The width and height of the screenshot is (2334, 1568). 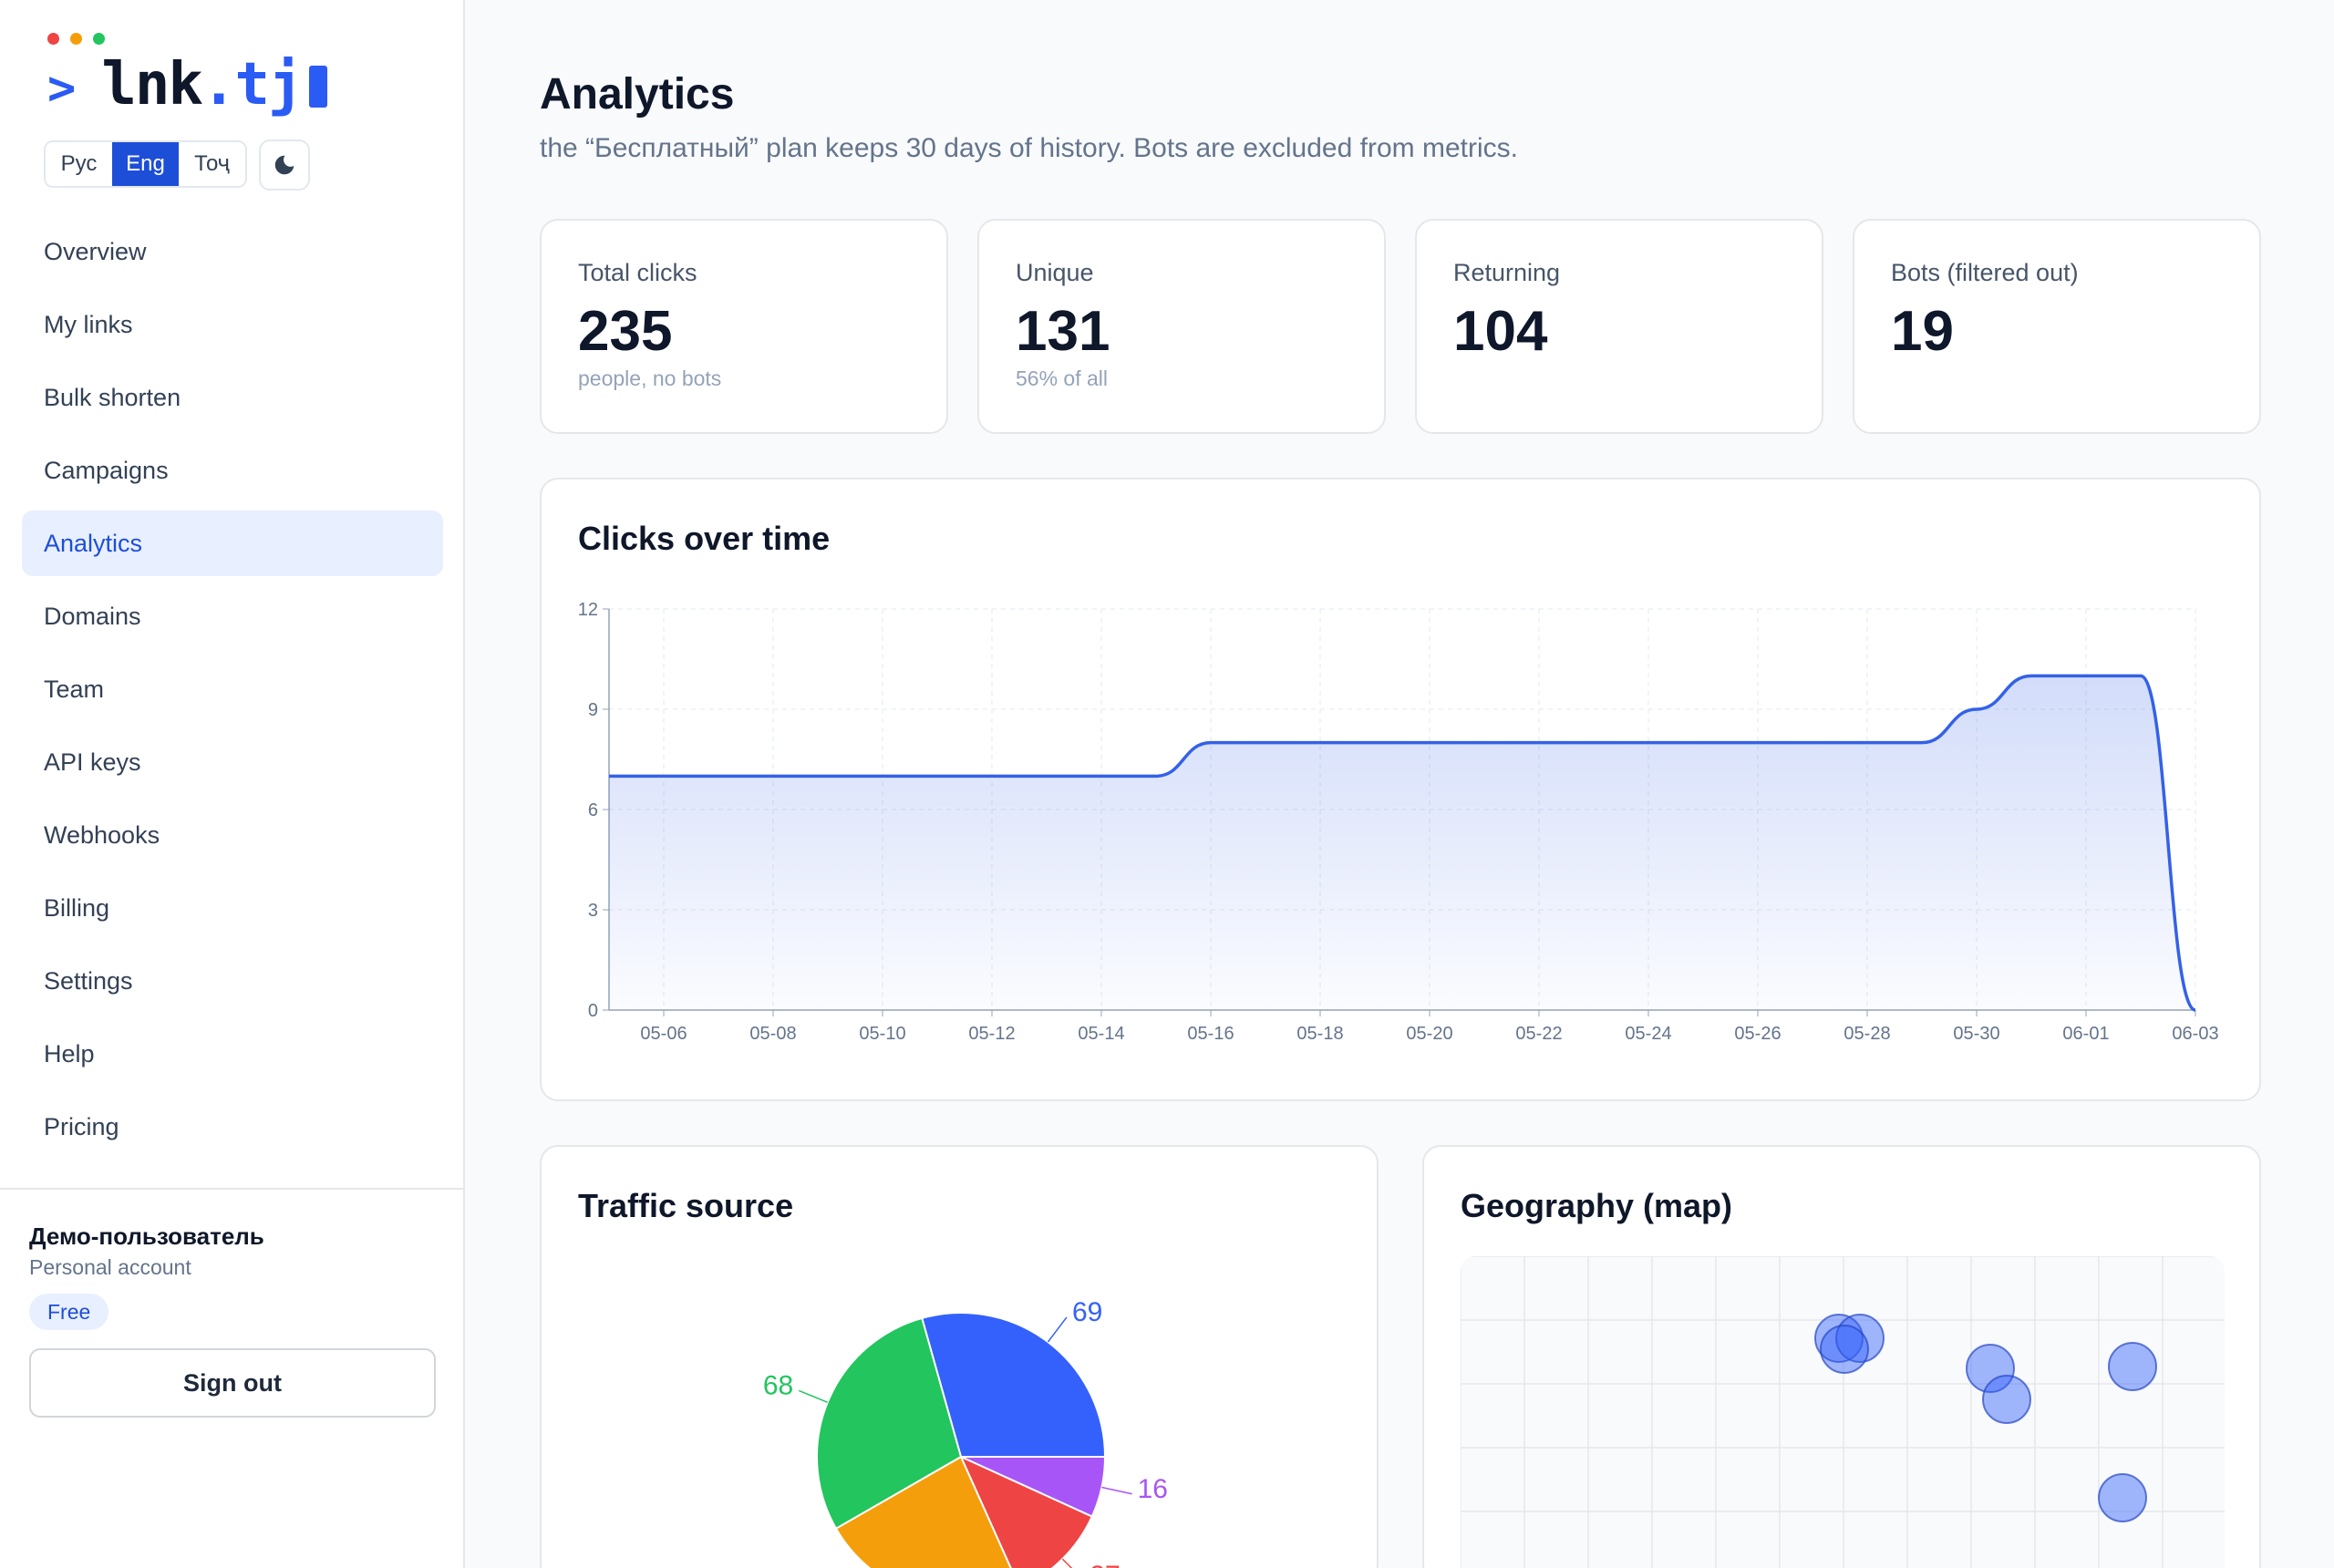 What do you see at coordinates (69, 1053) in the screenshot?
I see `sidebar-item-help: Help` at bounding box center [69, 1053].